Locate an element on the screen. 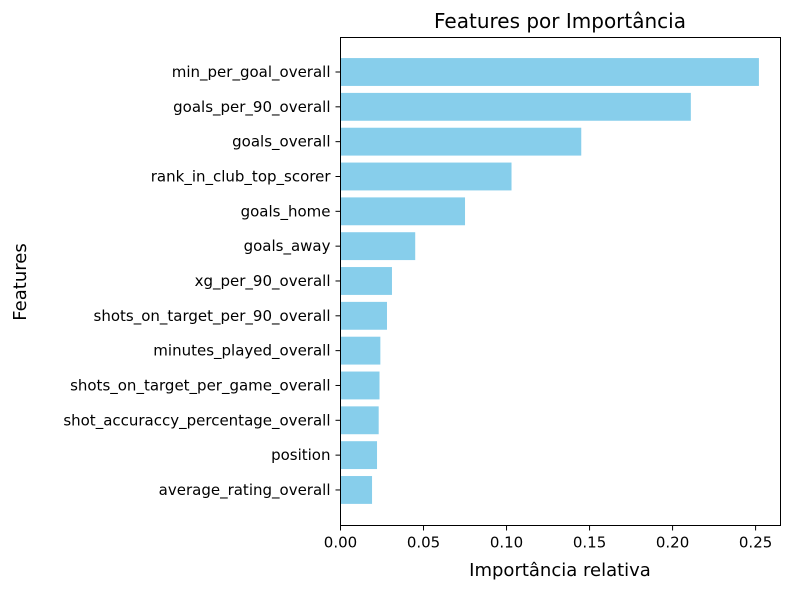 The image size is (790, 590). y-tick-label: goals_overall is located at coordinates (281, 142).